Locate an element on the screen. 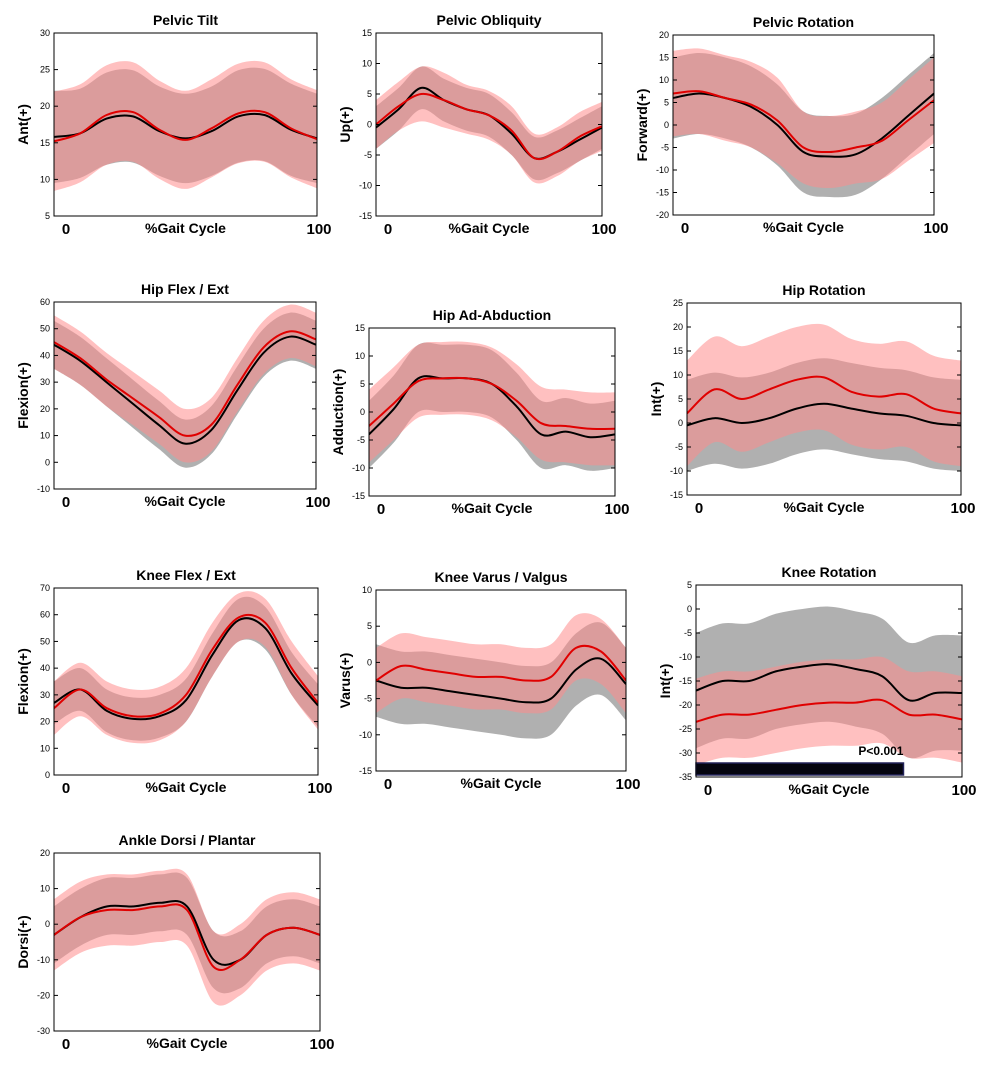 This screenshot has height=1067, width=1000. y-axis-label: Int(+) is located at coordinates (656, 399).